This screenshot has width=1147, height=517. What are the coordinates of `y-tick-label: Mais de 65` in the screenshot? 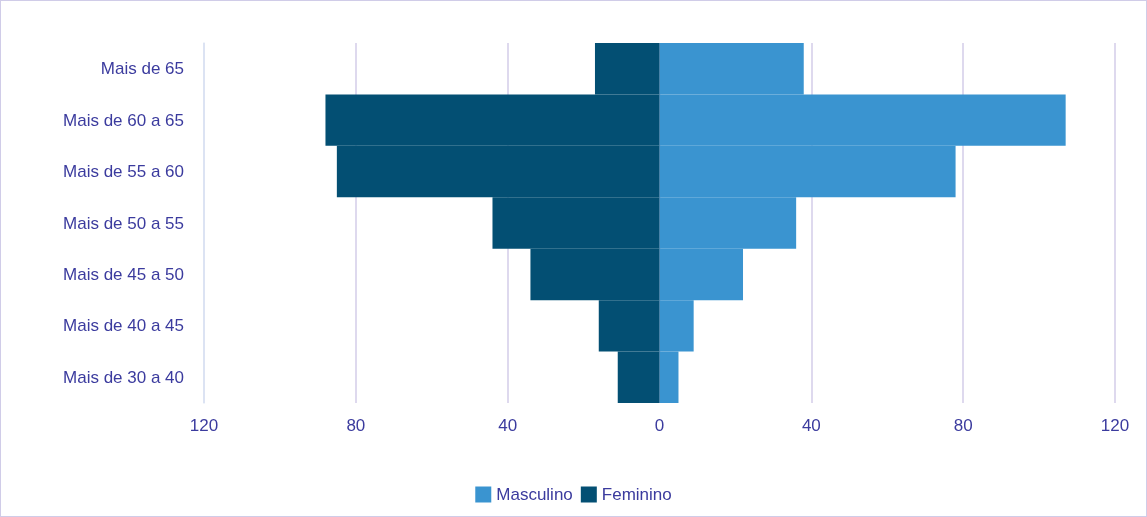 It's located at (142, 69).